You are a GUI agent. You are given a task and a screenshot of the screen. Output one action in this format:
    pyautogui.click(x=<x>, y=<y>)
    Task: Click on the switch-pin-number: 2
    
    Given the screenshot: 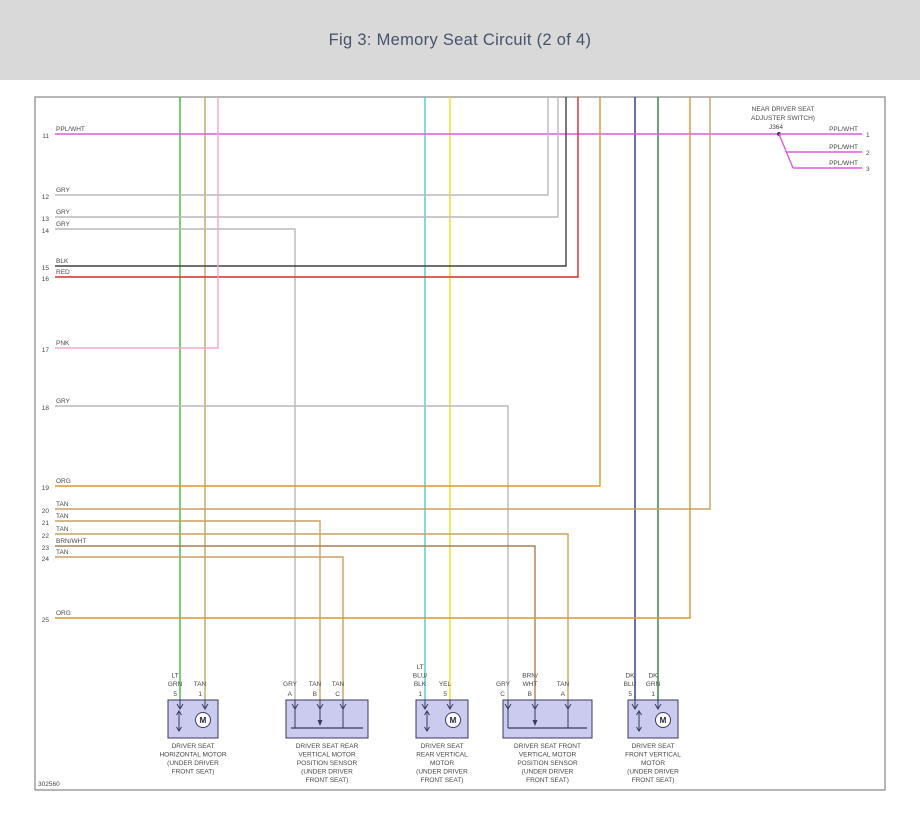 What is the action you would take?
    pyautogui.click(x=868, y=153)
    